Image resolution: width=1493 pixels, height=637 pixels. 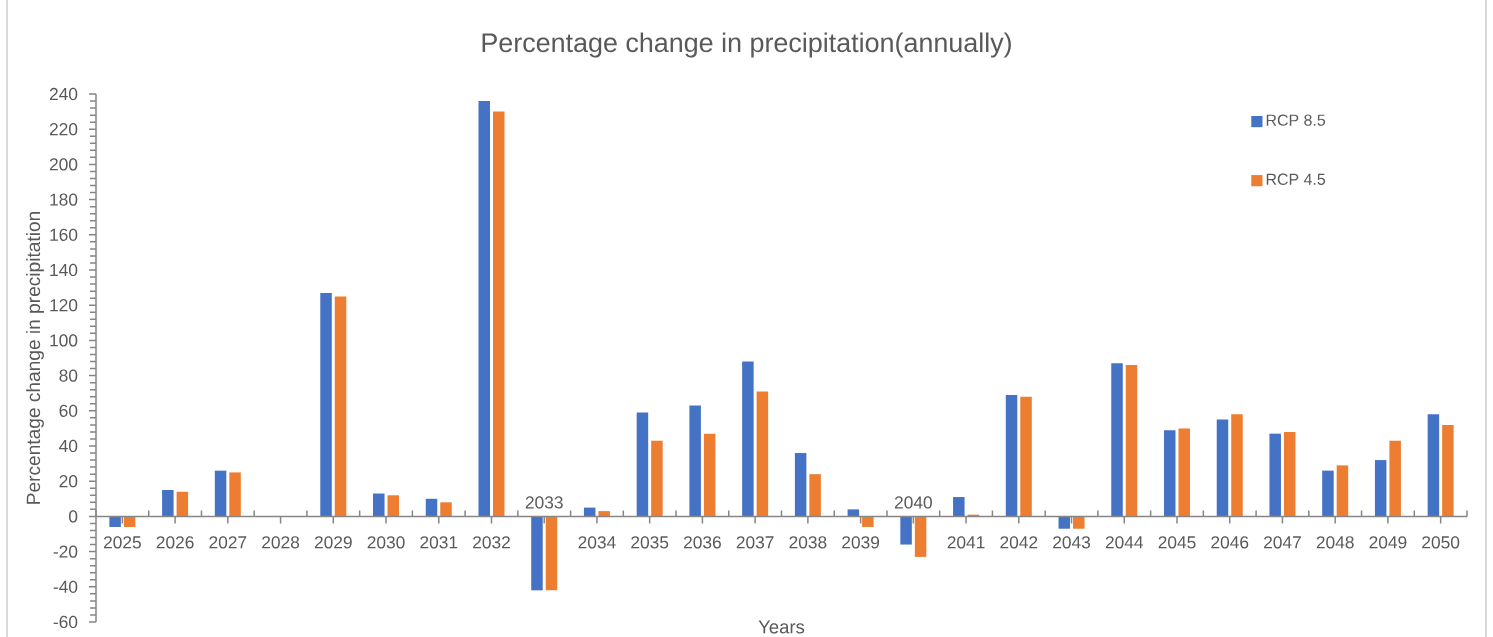 I want to click on y-tick-label: 20, so click(x=68, y=481).